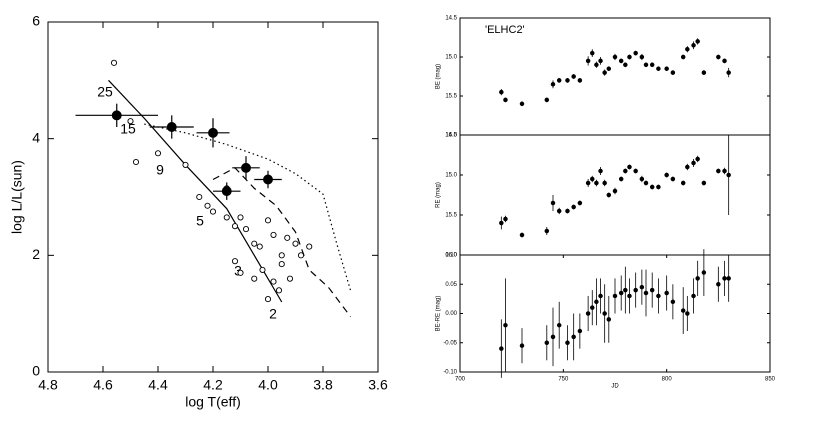 The image size is (817, 436). I want to click on mass-label: 9, so click(160, 170).